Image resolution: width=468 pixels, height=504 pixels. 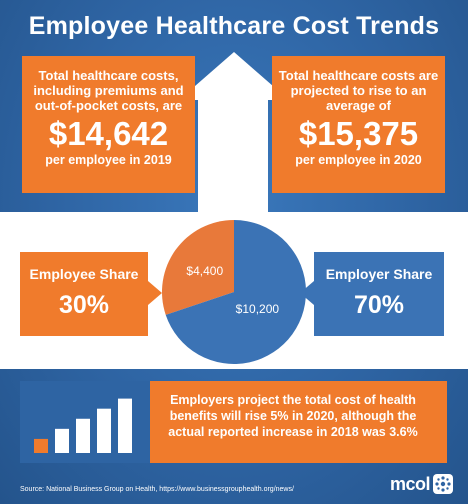 I want to click on employer-share-percent: 70%, so click(x=379, y=305).